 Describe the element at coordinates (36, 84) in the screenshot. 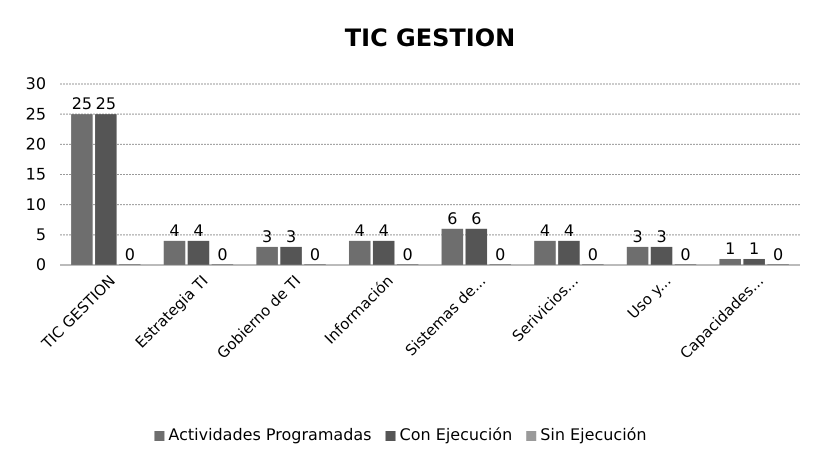

I see `y-tick-label: 30` at that location.